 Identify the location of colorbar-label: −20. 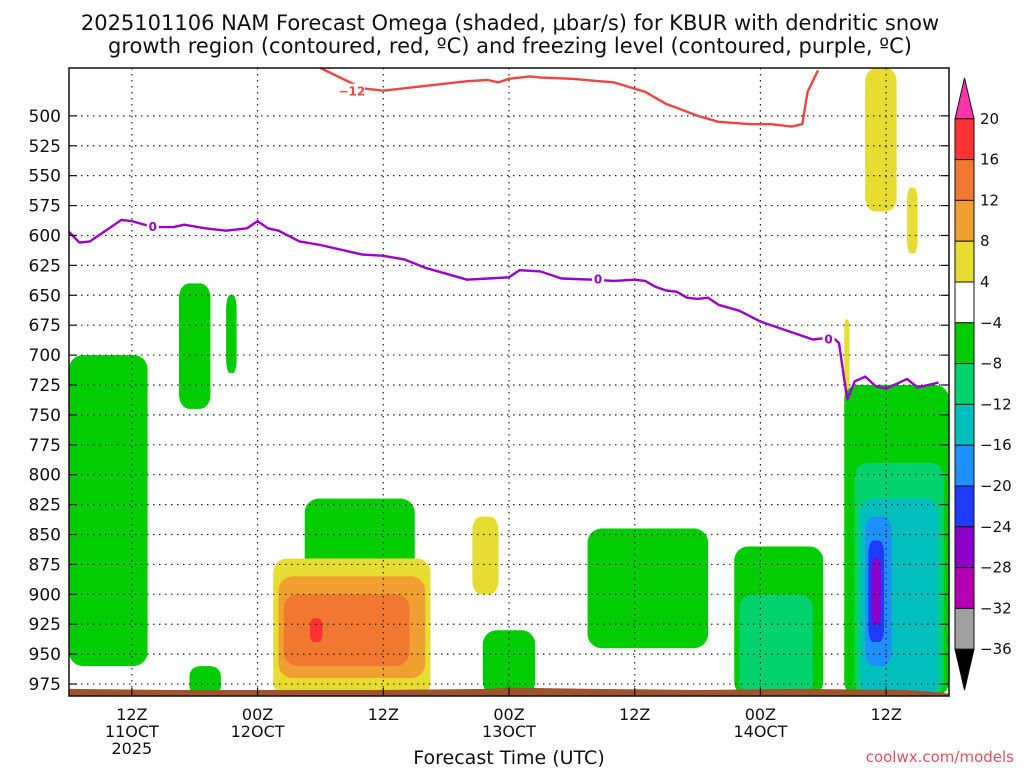
(996, 486).